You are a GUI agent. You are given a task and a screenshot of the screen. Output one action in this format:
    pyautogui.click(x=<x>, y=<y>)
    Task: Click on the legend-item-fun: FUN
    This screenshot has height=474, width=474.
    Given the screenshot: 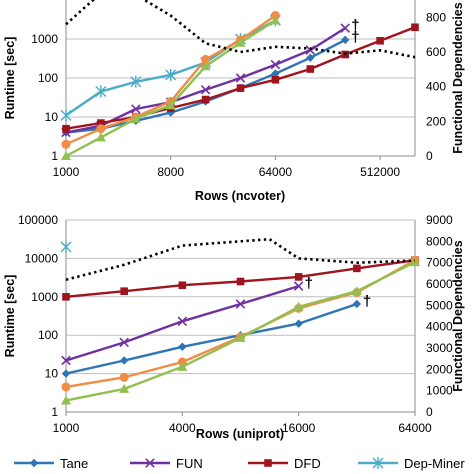 What is the action you would take?
    pyautogui.click(x=166, y=463)
    